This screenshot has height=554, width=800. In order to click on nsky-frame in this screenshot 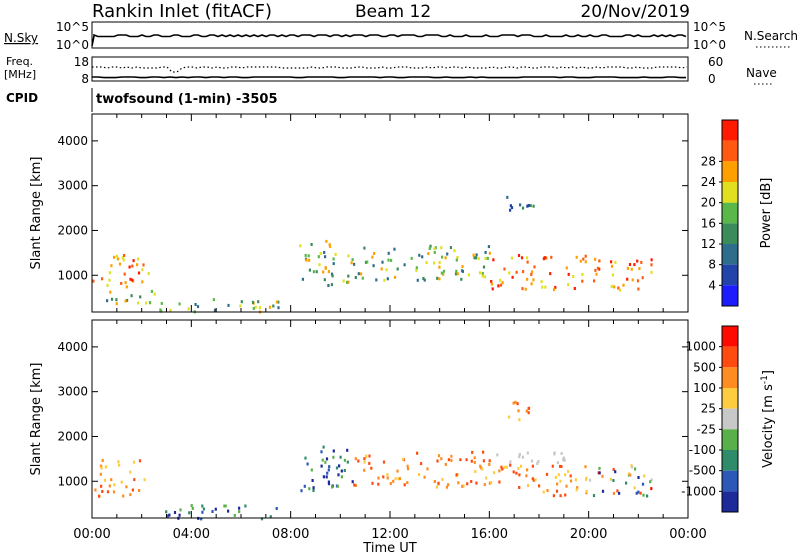, I will do `click(390, 35)`.